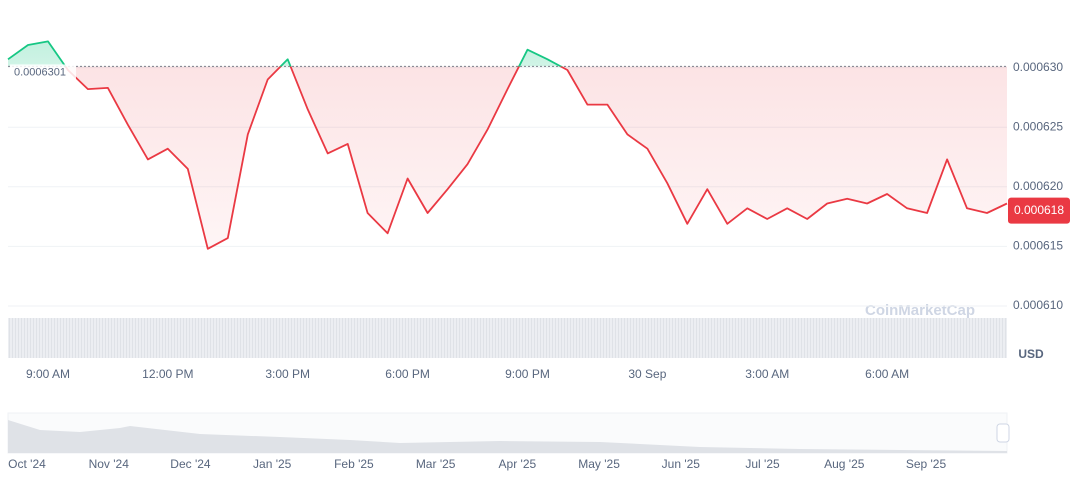 This screenshot has height=477, width=1072. What do you see at coordinates (844, 464) in the screenshot?
I see `navigator-label: Aug '25` at bounding box center [844, 464].